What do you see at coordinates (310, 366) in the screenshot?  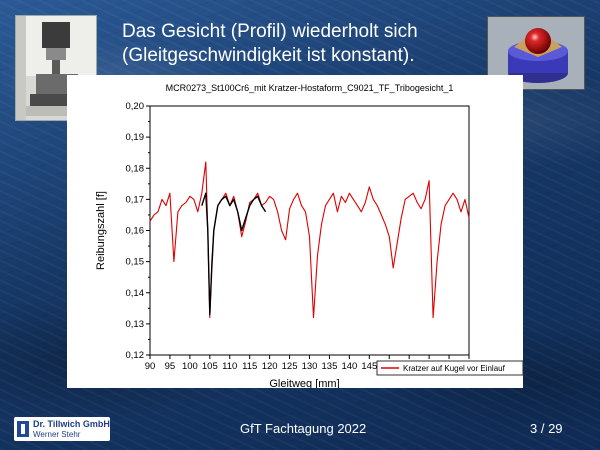 I see `x-tick-label: 130` at bounding box center [310, 366].